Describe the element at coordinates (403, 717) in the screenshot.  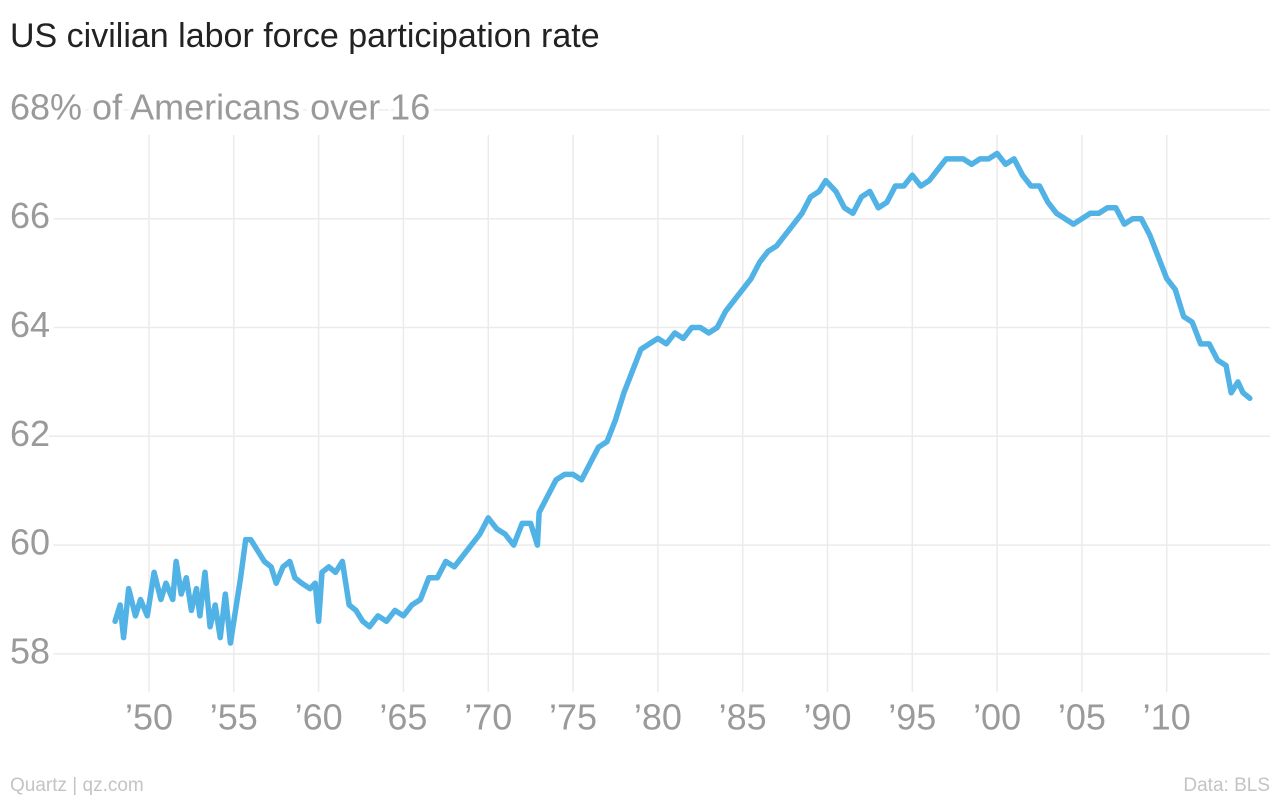
I see `x-tick-label: ’65` at that location.